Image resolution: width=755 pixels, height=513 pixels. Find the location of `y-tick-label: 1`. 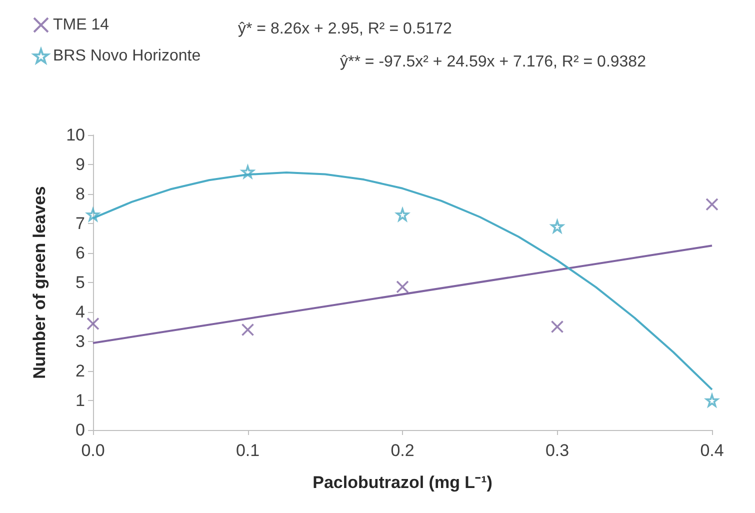

y-tick-label: 1 is located at coordinates (80, 400).